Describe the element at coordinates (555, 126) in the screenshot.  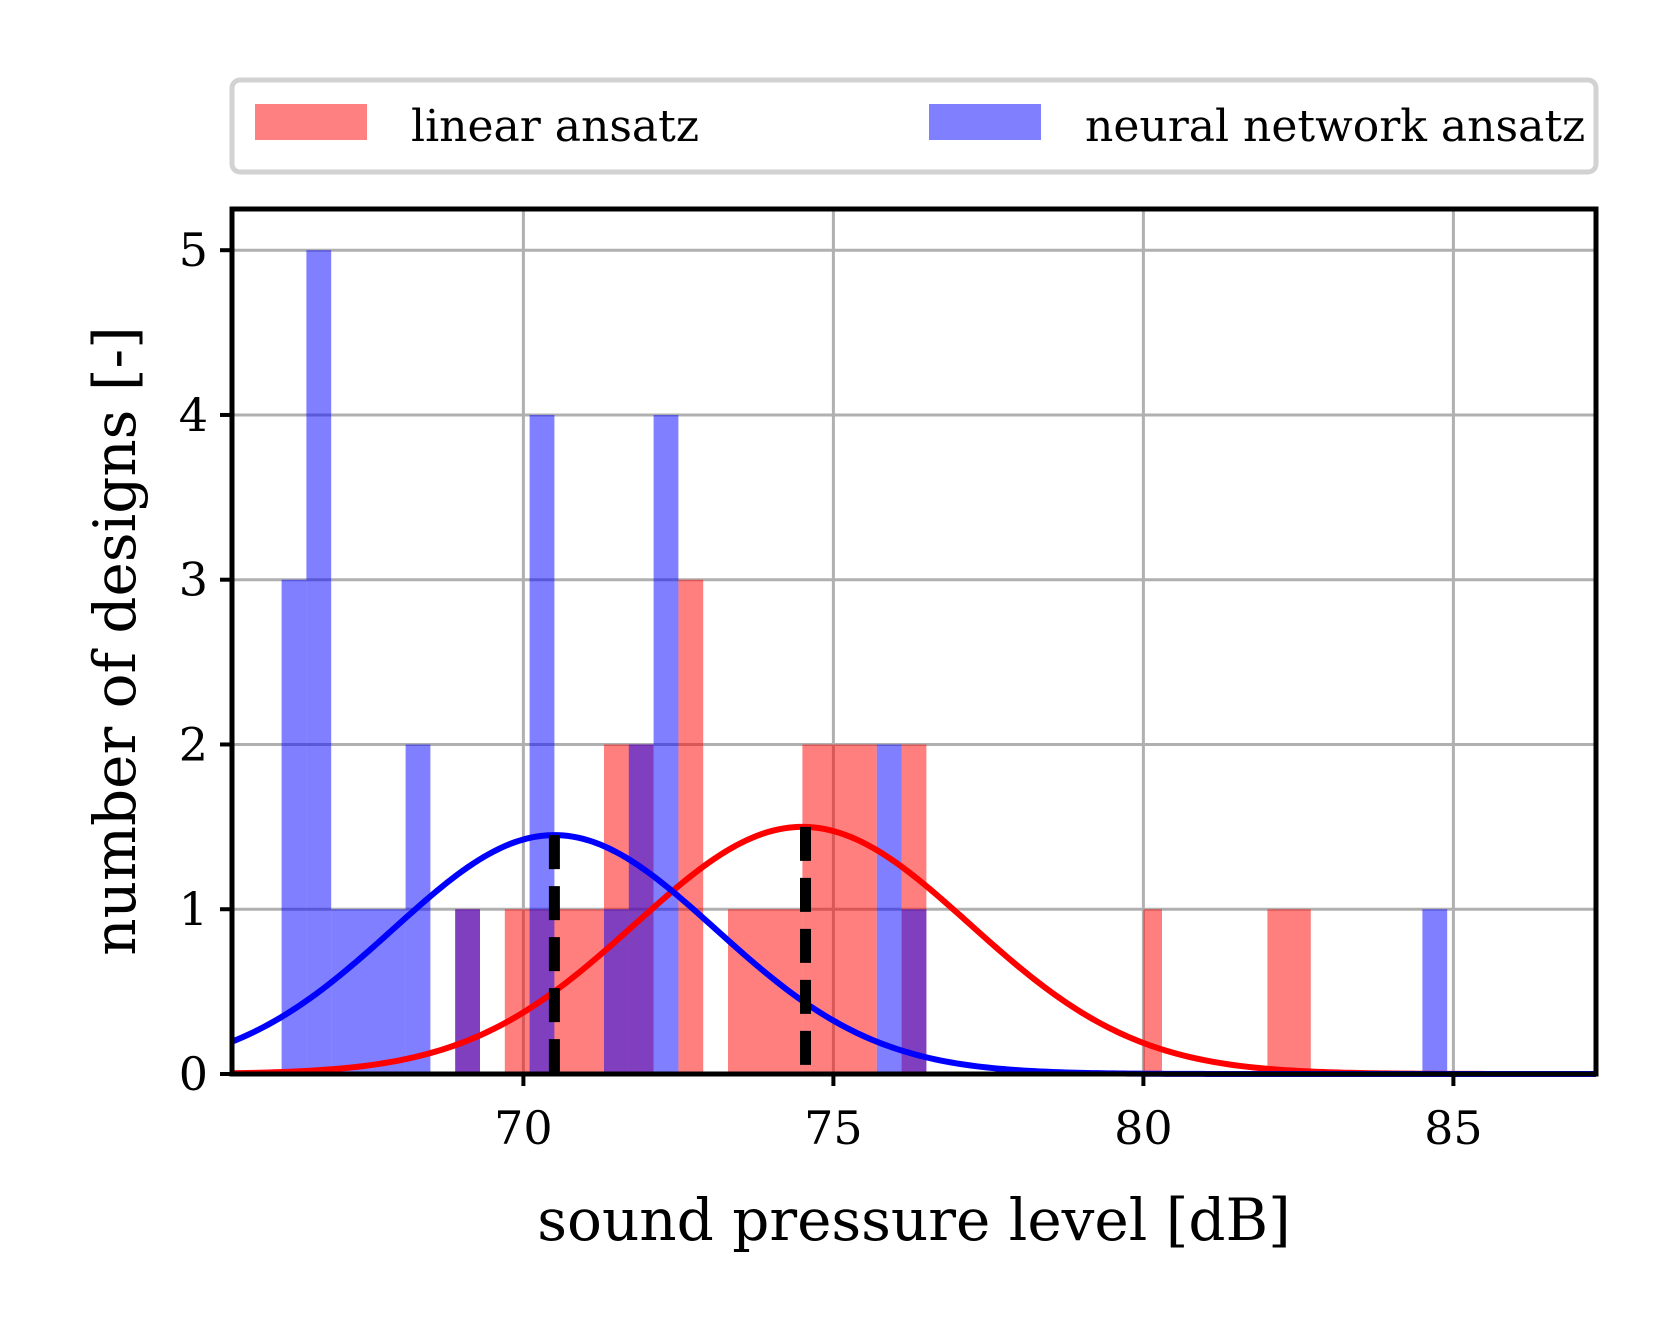
I see `legend-label-linear-ansatz: linear ansatz` at that location.